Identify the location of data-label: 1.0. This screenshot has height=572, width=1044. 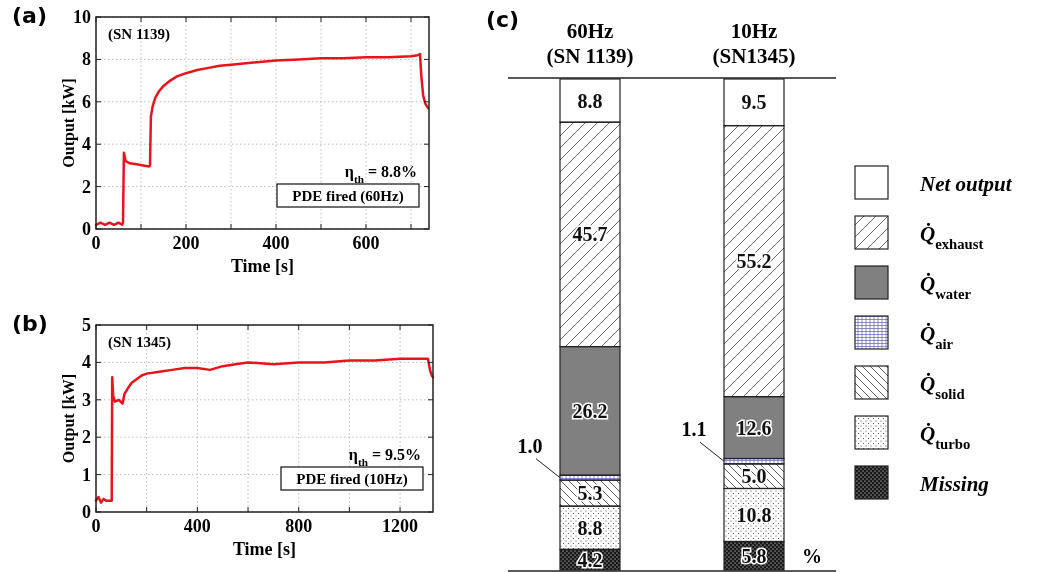
(530, 445).